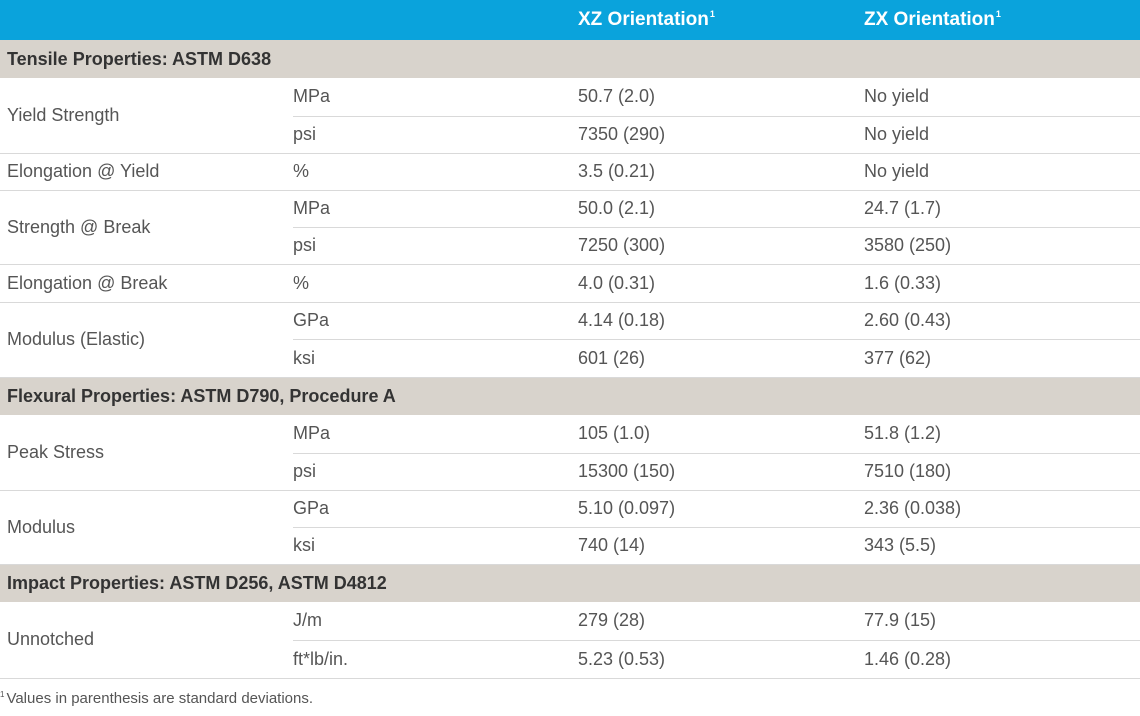 This screenshot has width=1140, height=716. Describe the element at coordinates (721, 97) in the screenshot. I see `xz-value-cell: 50.7 (2.0)` at that location.